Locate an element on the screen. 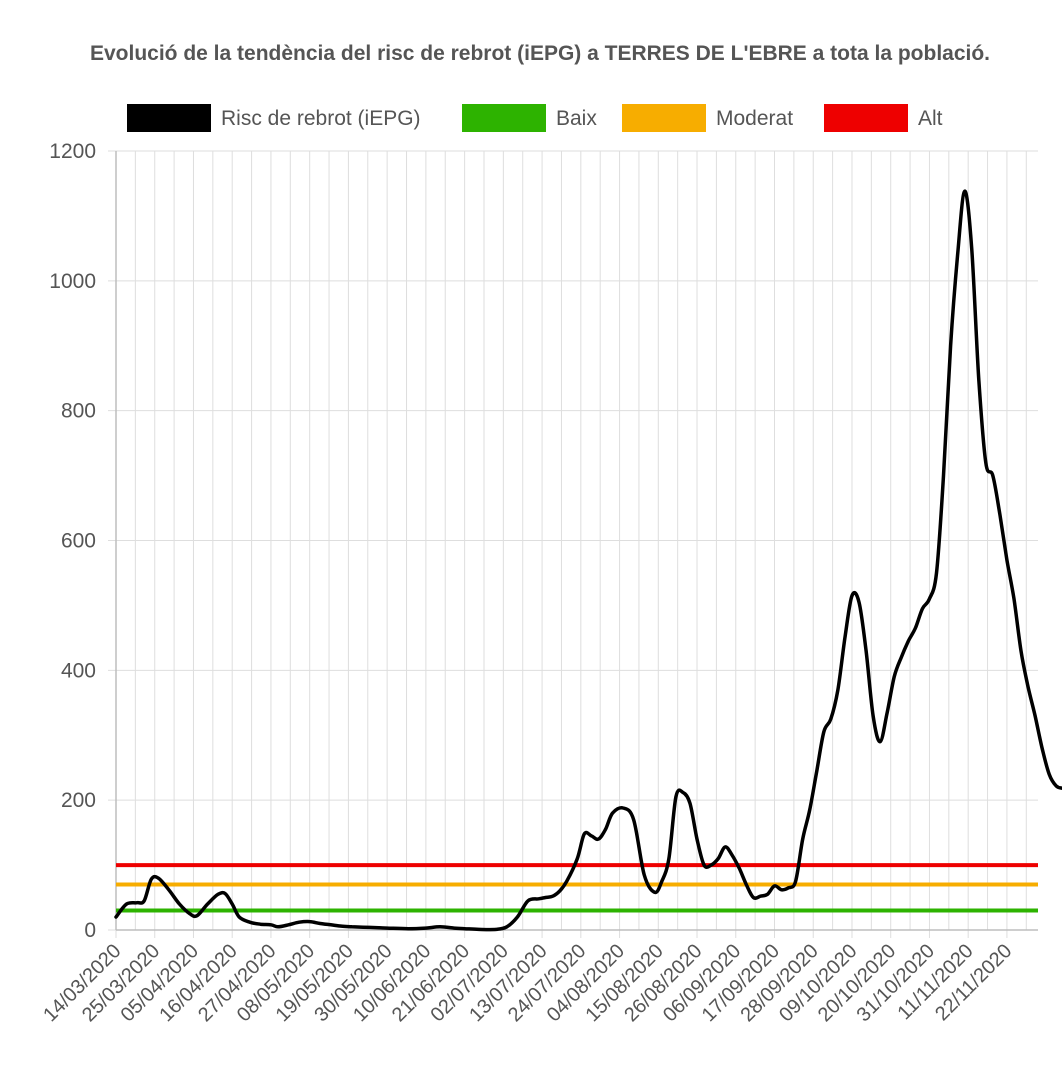 The image size is (1062, 1082). y-axis-ticks: 0 200 400 600 800 1000 1200 is located at coordinates (72, 541).